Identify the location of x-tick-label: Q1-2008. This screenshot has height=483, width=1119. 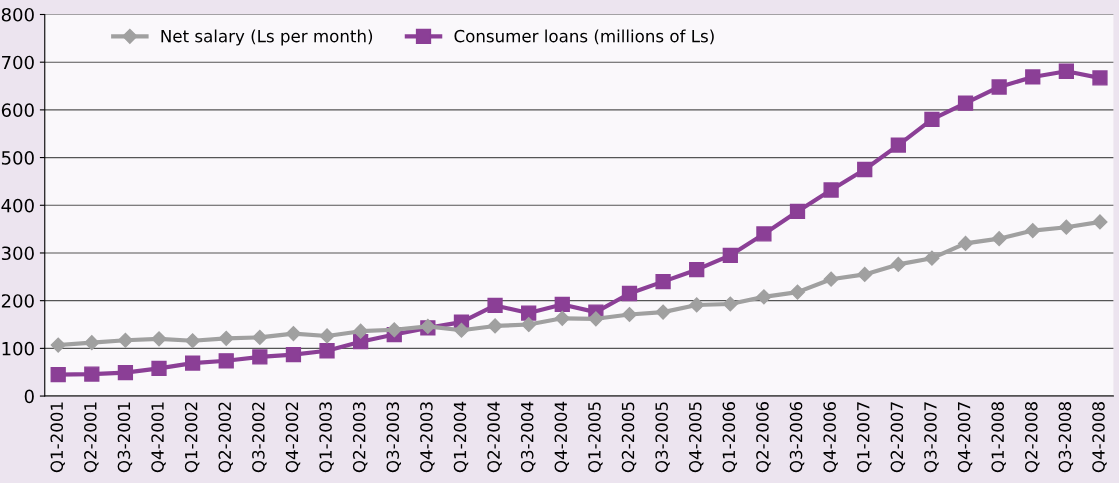
(998, 437).